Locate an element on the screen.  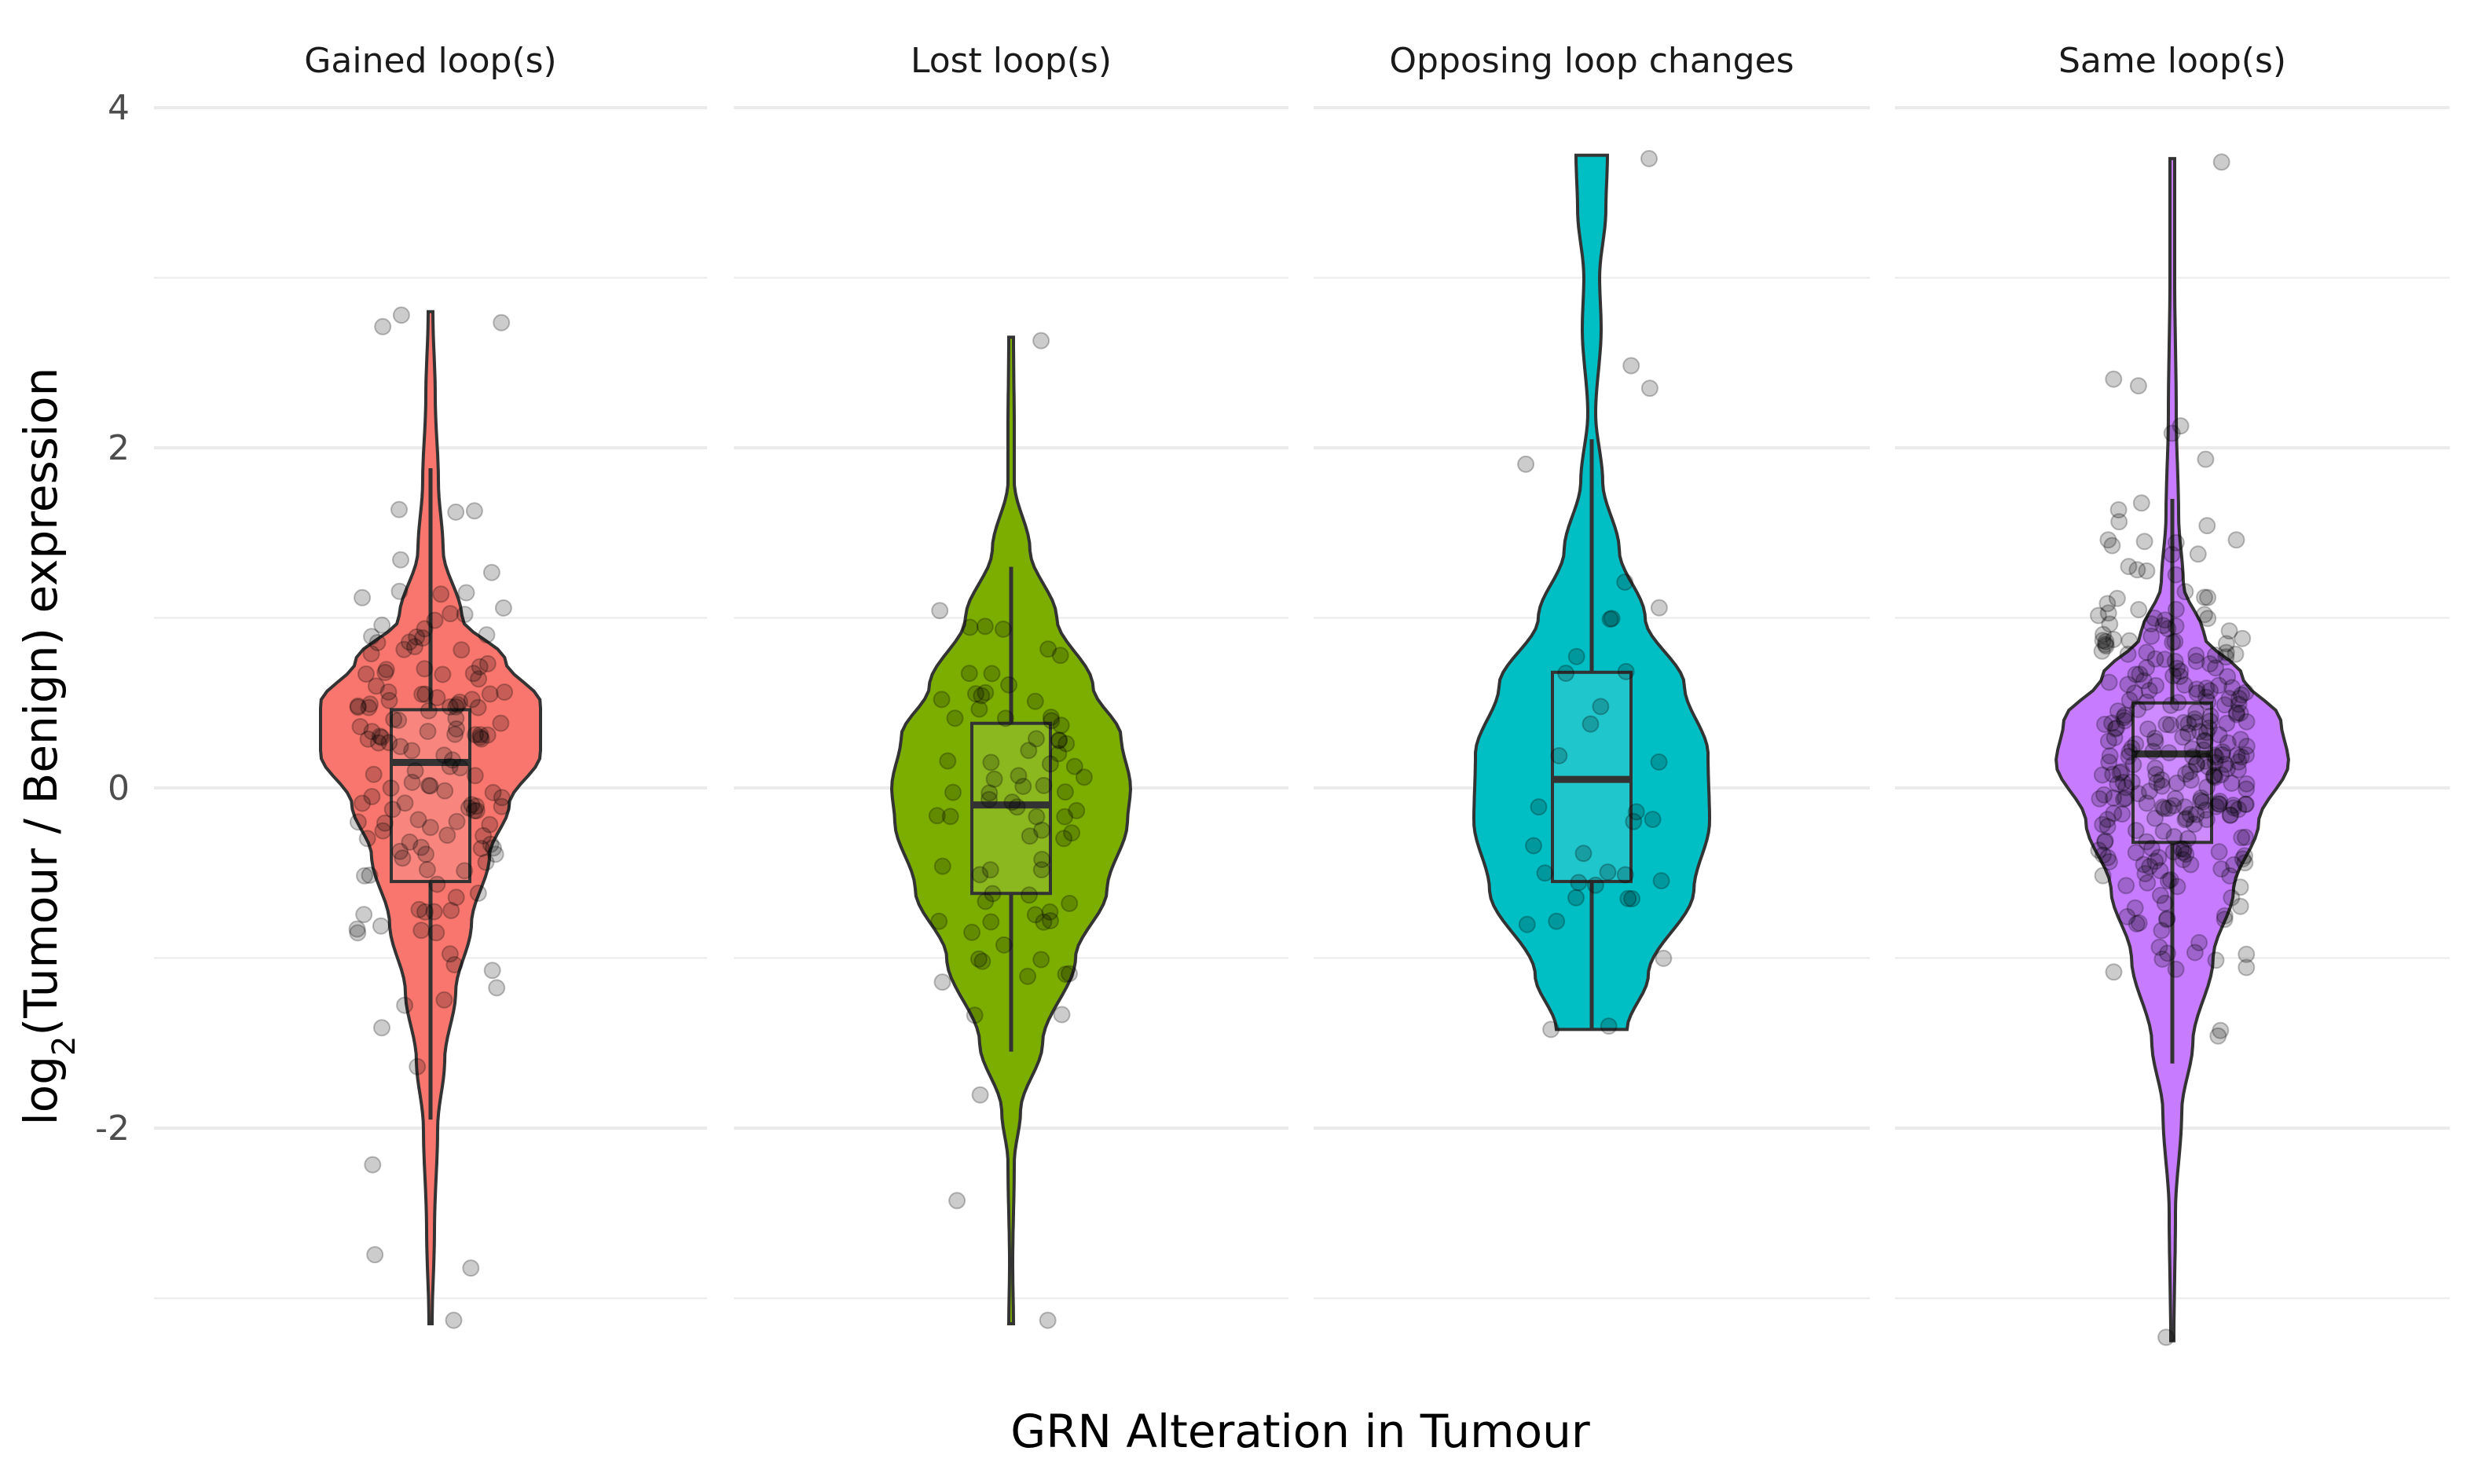
y-axis-ticks: -2 0 2 4 is located at coordinates (112, 618).